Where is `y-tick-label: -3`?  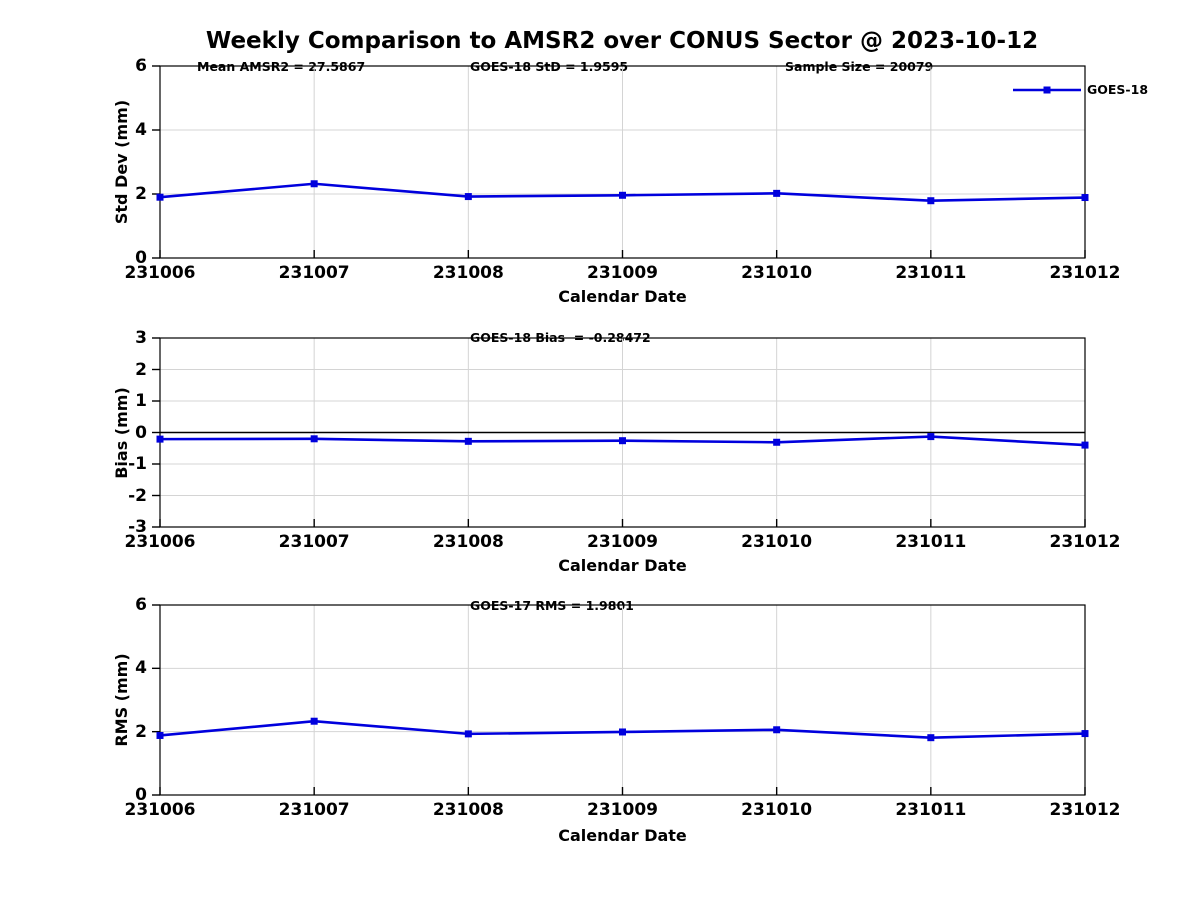
y-tick-label: -3 is located at coordinates (137, 527).